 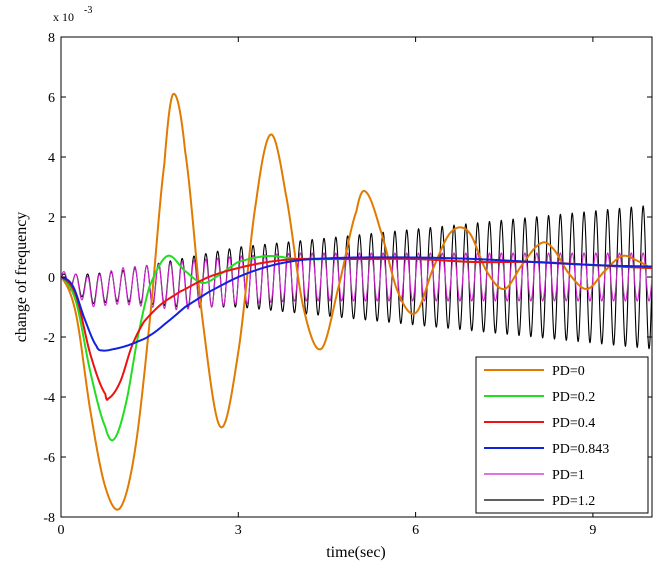 What do you see at coordinates (573, 423) in the screenshot?
I see `legend-label: PD=0.4` at bounding box center [573, 423].